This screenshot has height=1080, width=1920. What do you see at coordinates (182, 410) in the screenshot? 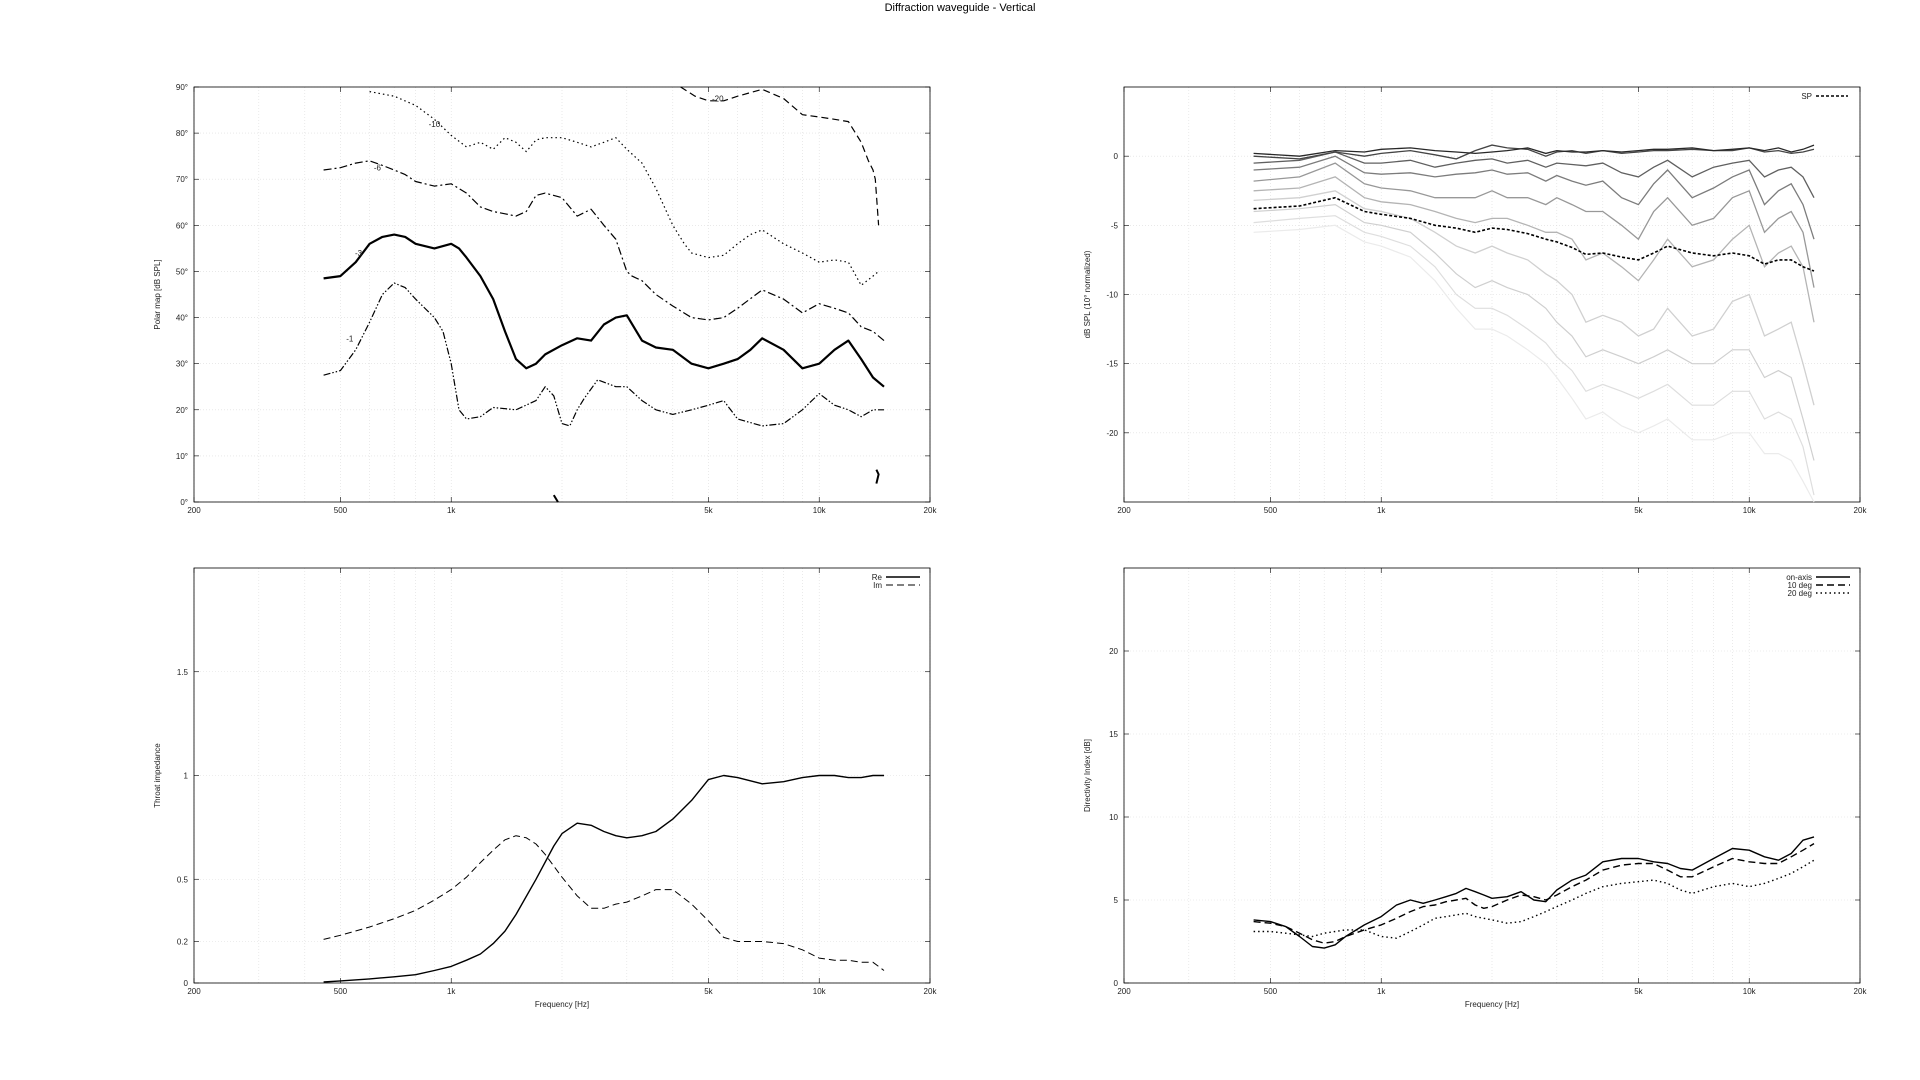
I see `y-tick-label: 20°` at bounding box center [182, 410].